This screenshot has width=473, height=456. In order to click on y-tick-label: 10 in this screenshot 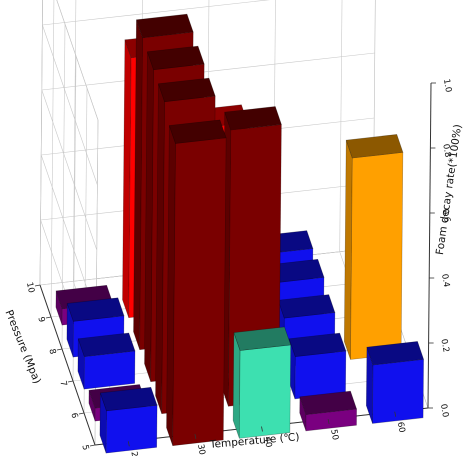, I will do `click(30, 287)`.